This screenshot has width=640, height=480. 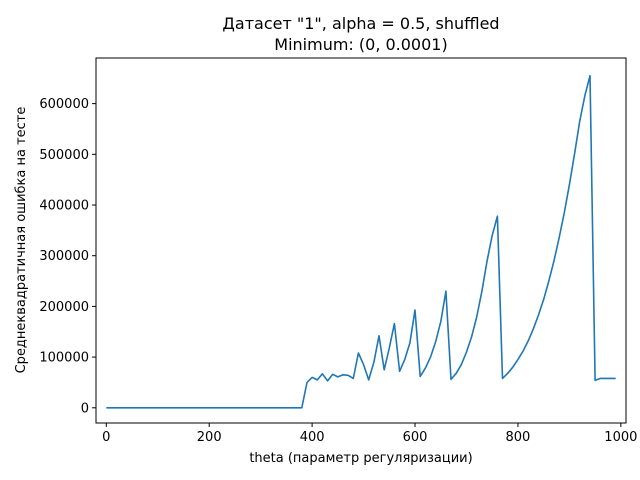 What do you see at coordinates (209, 437) in the screenshot?
I see `x-tick-label: 200` at bounding box center [209, 437].